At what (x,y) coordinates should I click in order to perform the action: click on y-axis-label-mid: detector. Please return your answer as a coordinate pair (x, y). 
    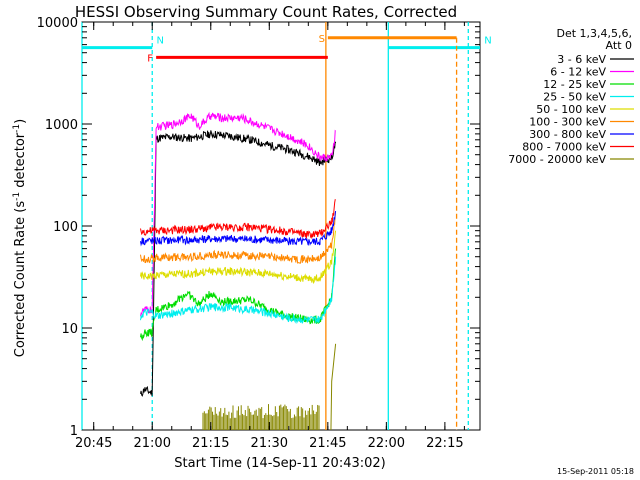
    Looking at the image, I should click on (20, 162).